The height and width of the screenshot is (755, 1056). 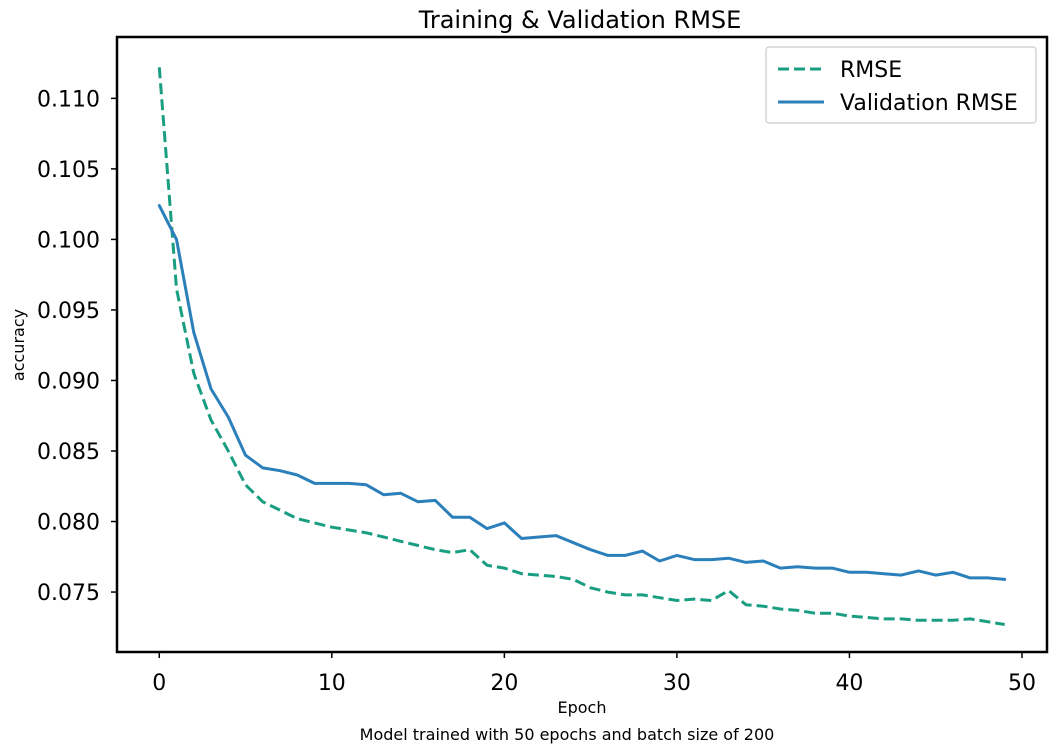 What do you see at coordinates (929, 103) in the screenshot?
I see `legend-label-1: Validation RMSE` at bounding box center [929, 103].